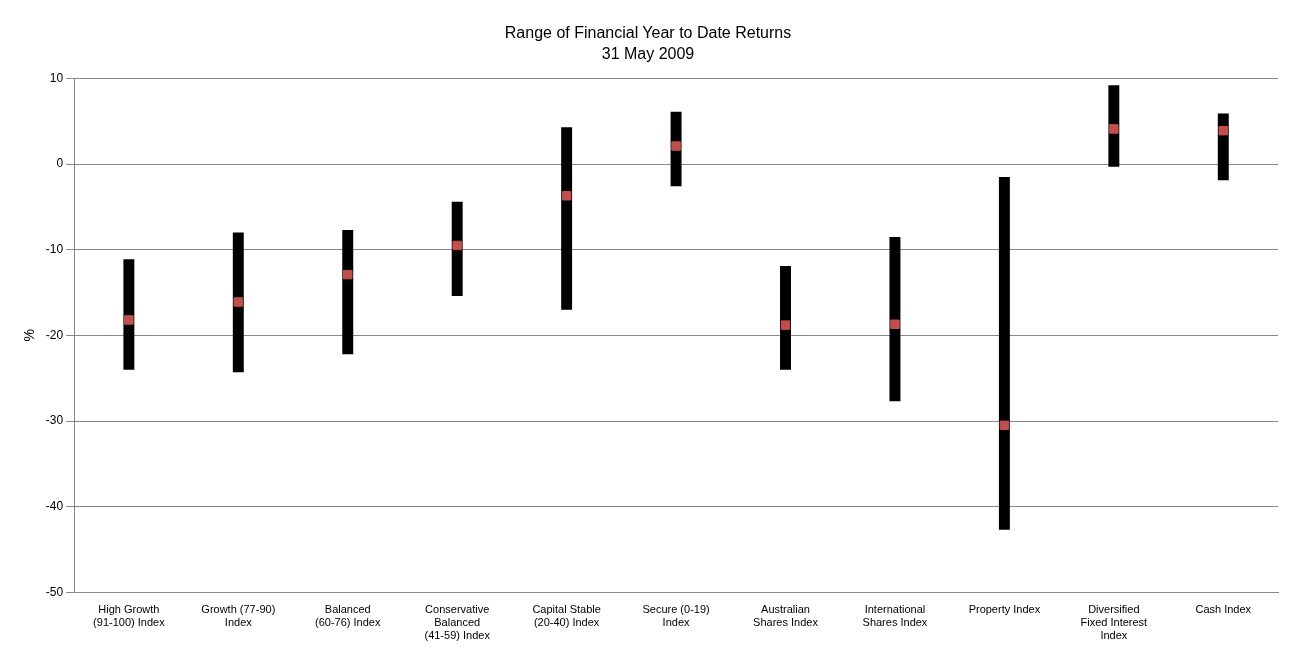 This screenshot has width=1306, height=664. I want to click on y-tick-label: -30, so click(54, 420).